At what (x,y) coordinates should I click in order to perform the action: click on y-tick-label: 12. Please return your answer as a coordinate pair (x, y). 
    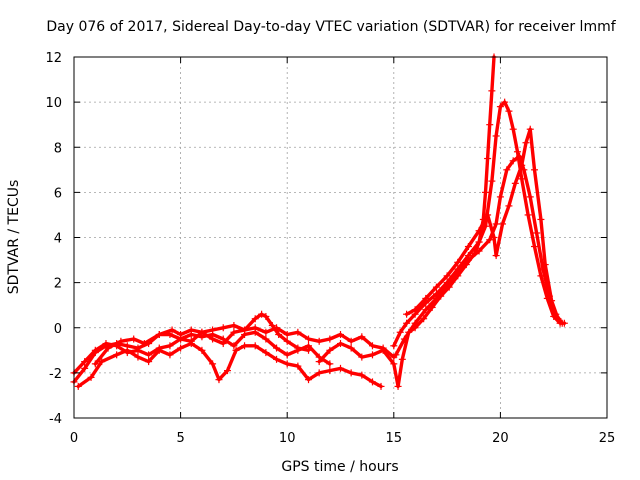
    Looking at the image, I should click on (53, 58).